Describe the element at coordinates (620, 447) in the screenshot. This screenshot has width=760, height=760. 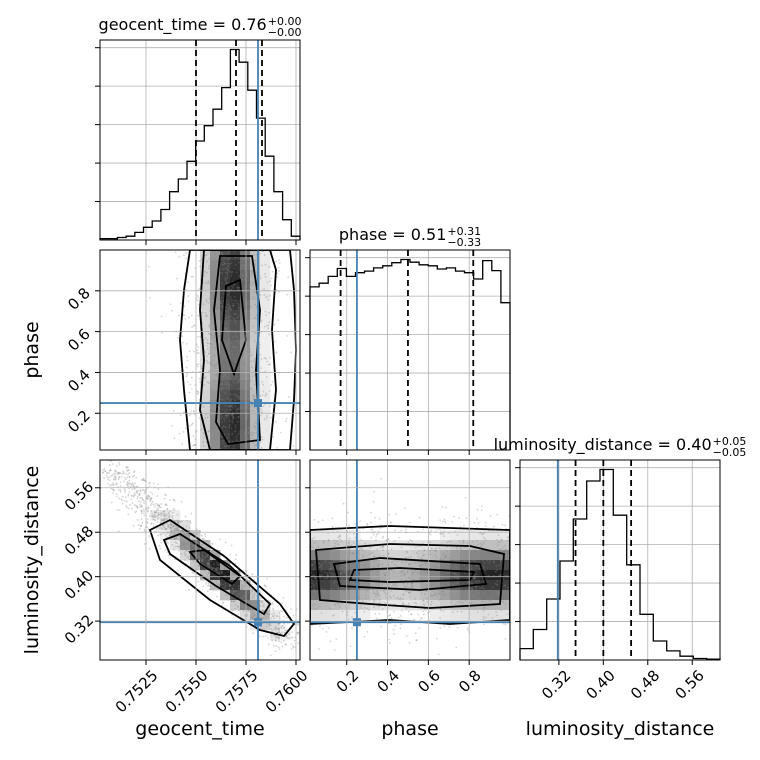
I see `panel-title: luminosity_distance = 0.40 +0.05−0.05` at that location.